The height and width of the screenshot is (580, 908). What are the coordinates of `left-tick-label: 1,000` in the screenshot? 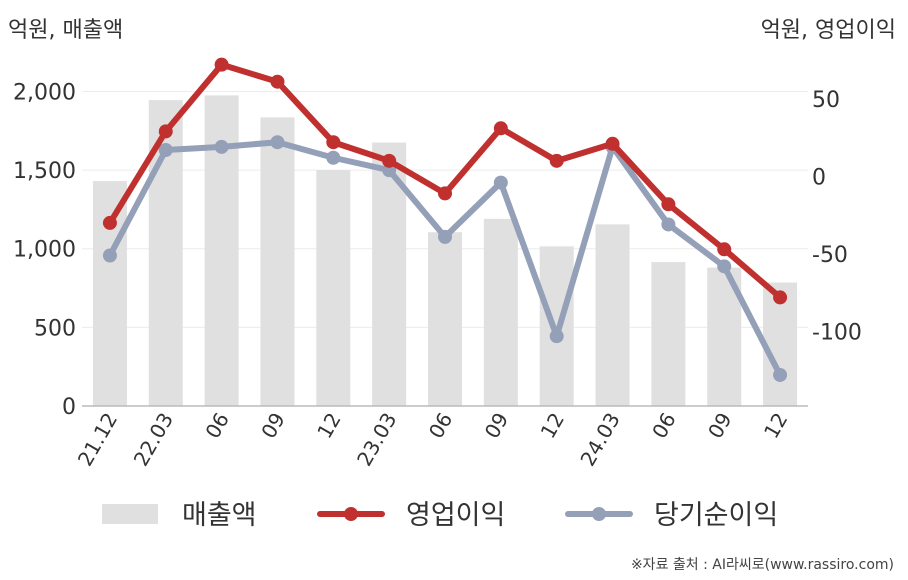 It's located at (44, 250).